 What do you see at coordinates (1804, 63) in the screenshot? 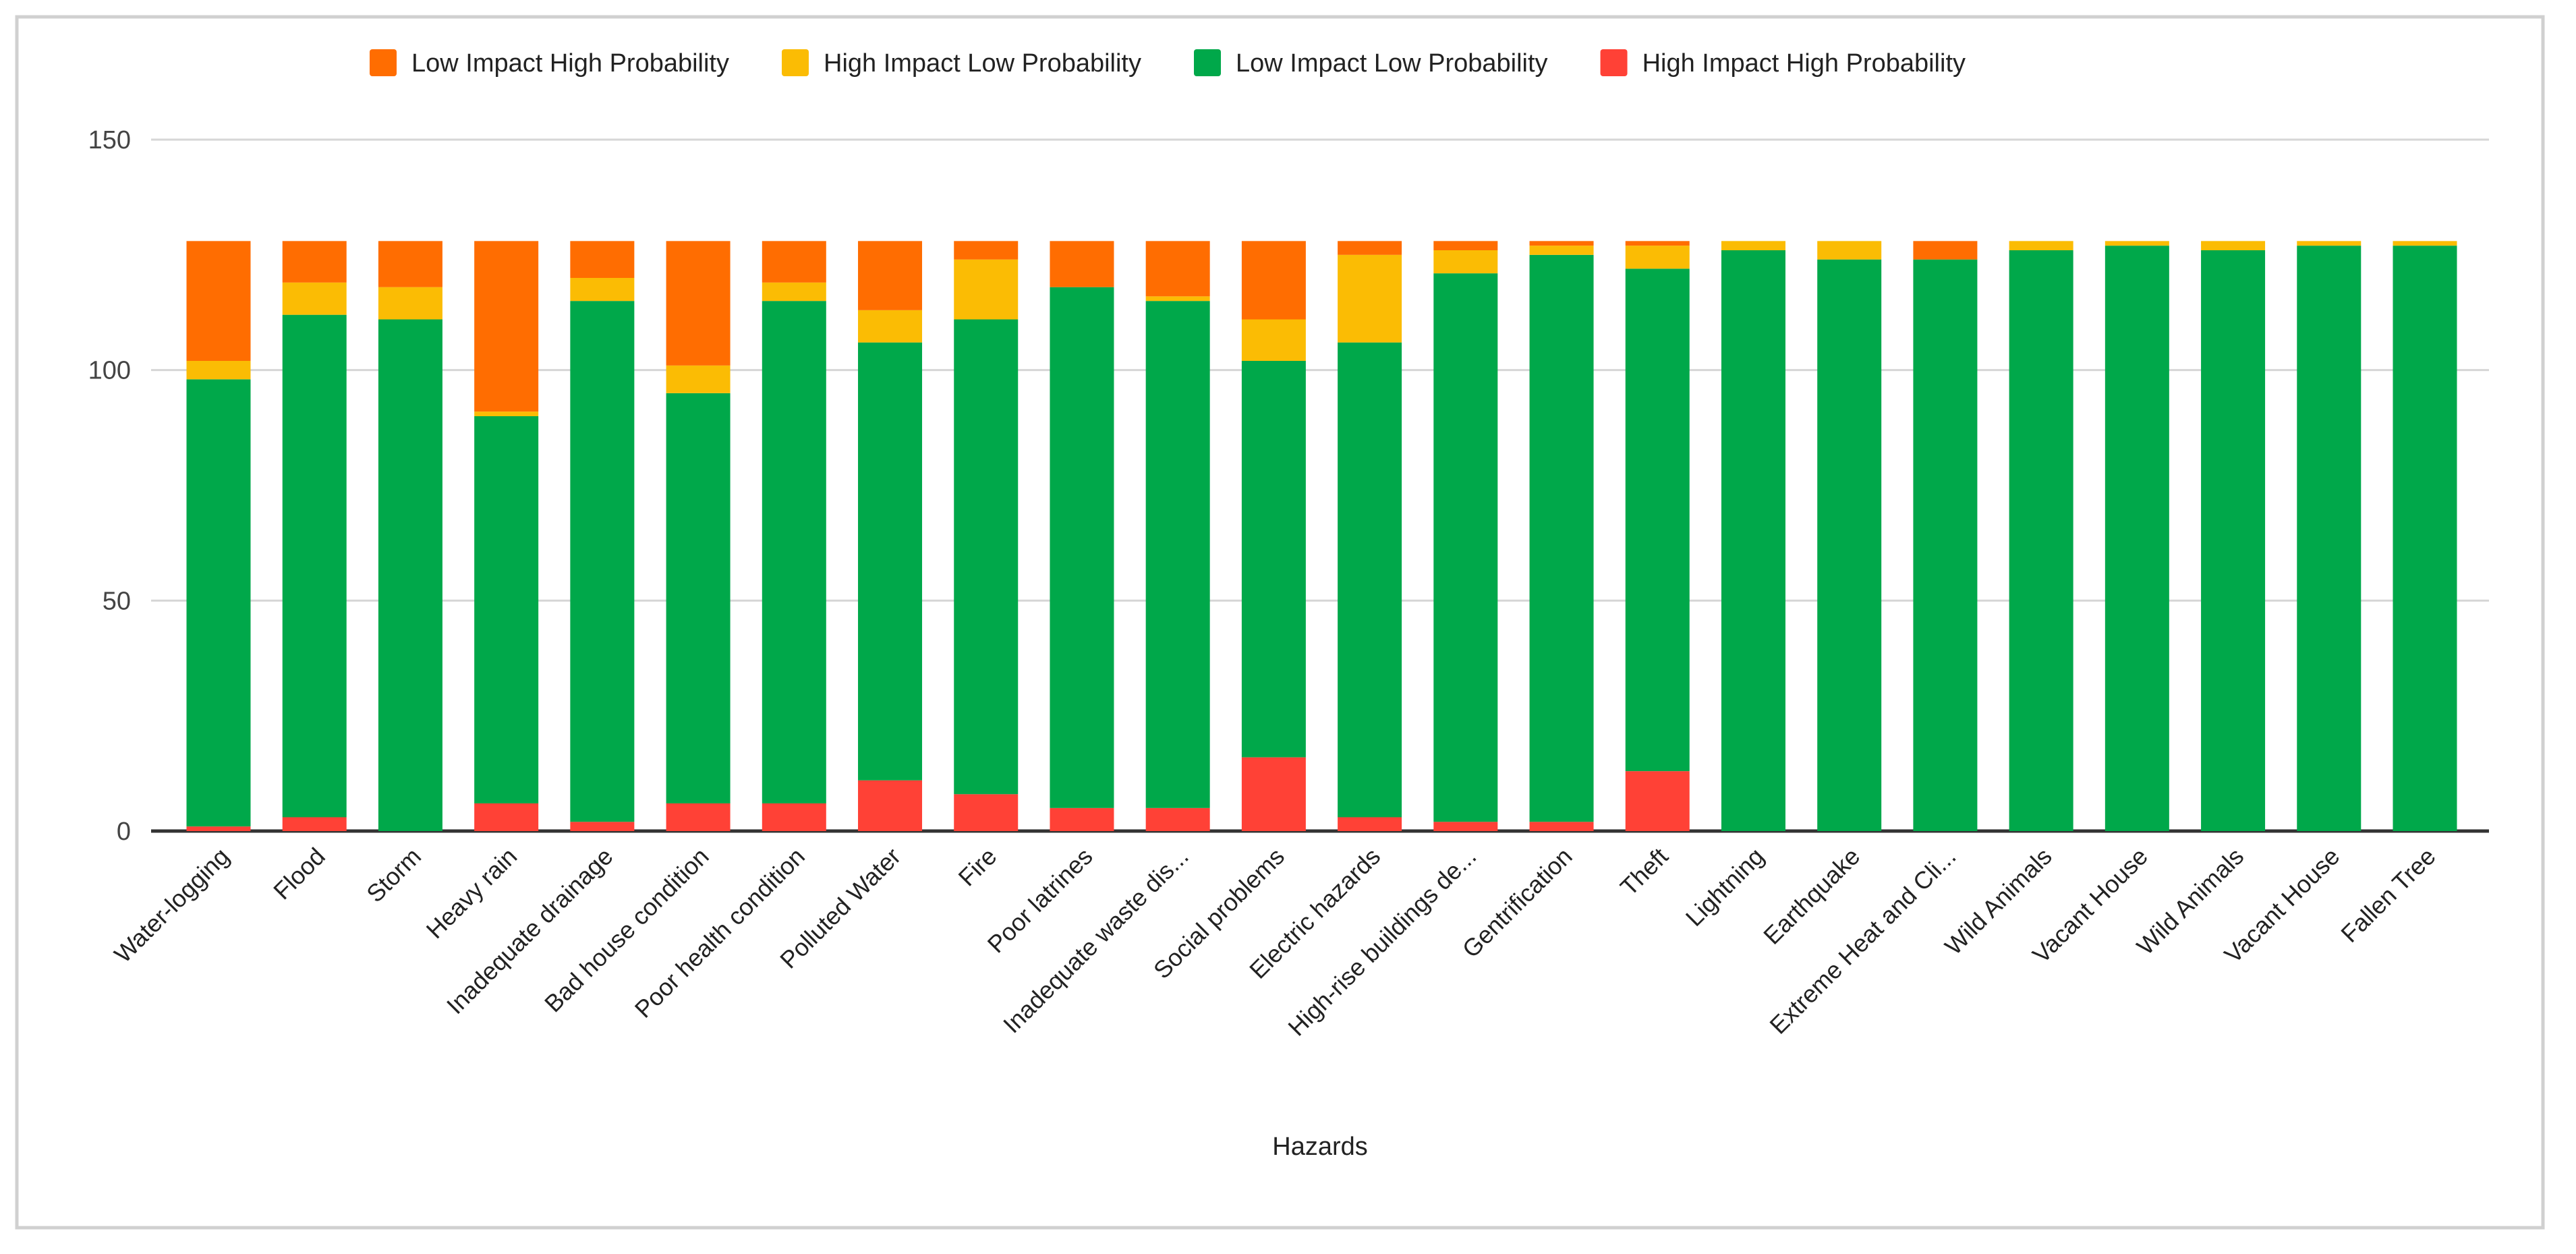
I see `legend-label: High Impact High Probability` at bounding box center [1804, 63].